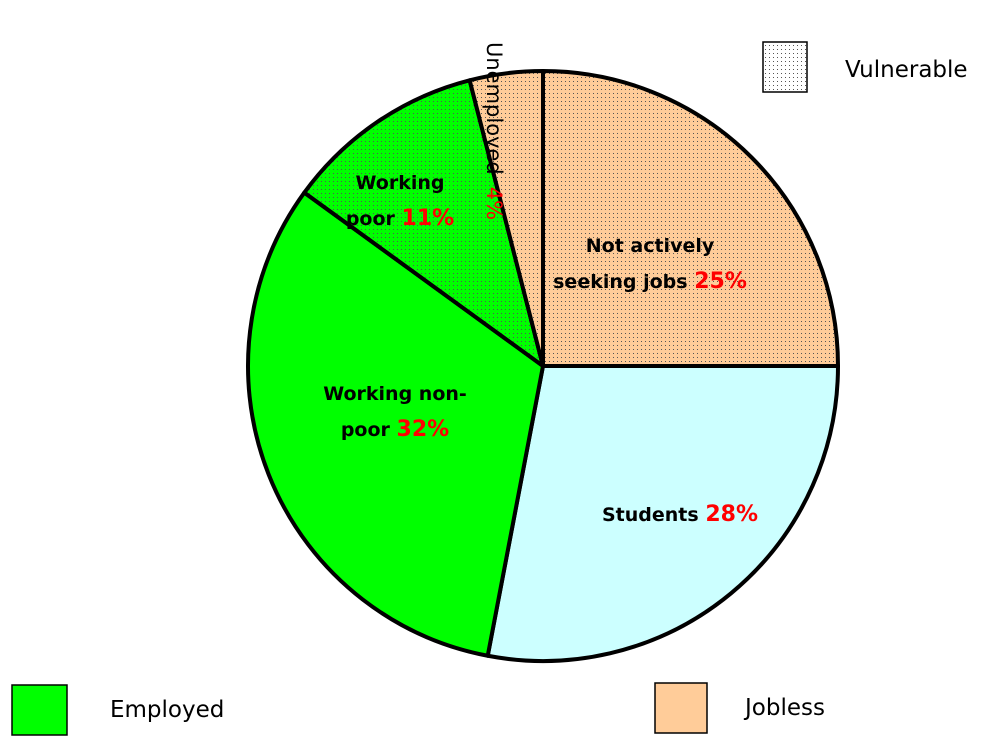 The image size is (992, 739). I want to click on slice-label: Not actively seeking jobs 25%, so click(650, 266).